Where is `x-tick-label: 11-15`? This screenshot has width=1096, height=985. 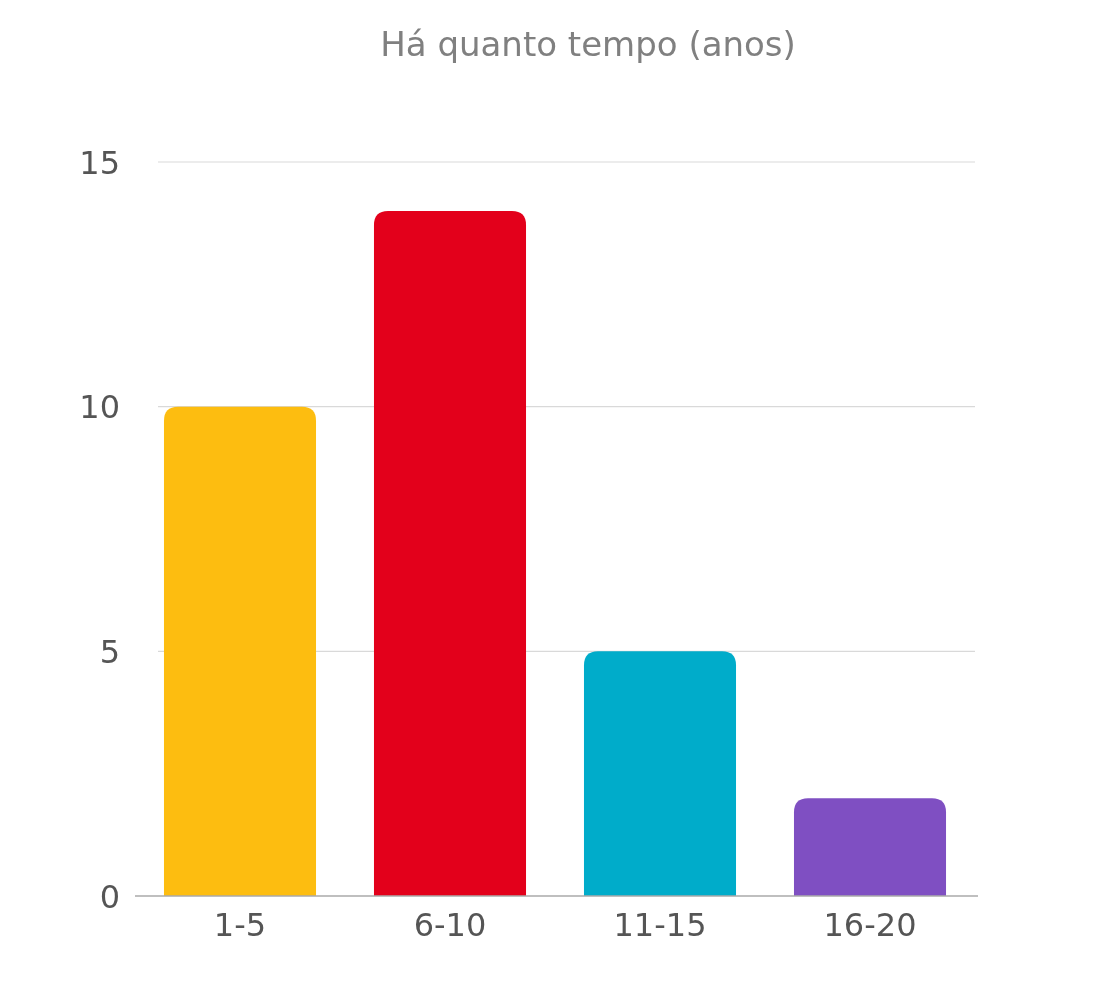
x-tick-label: 11-15 is located at coordinates (660, 925).